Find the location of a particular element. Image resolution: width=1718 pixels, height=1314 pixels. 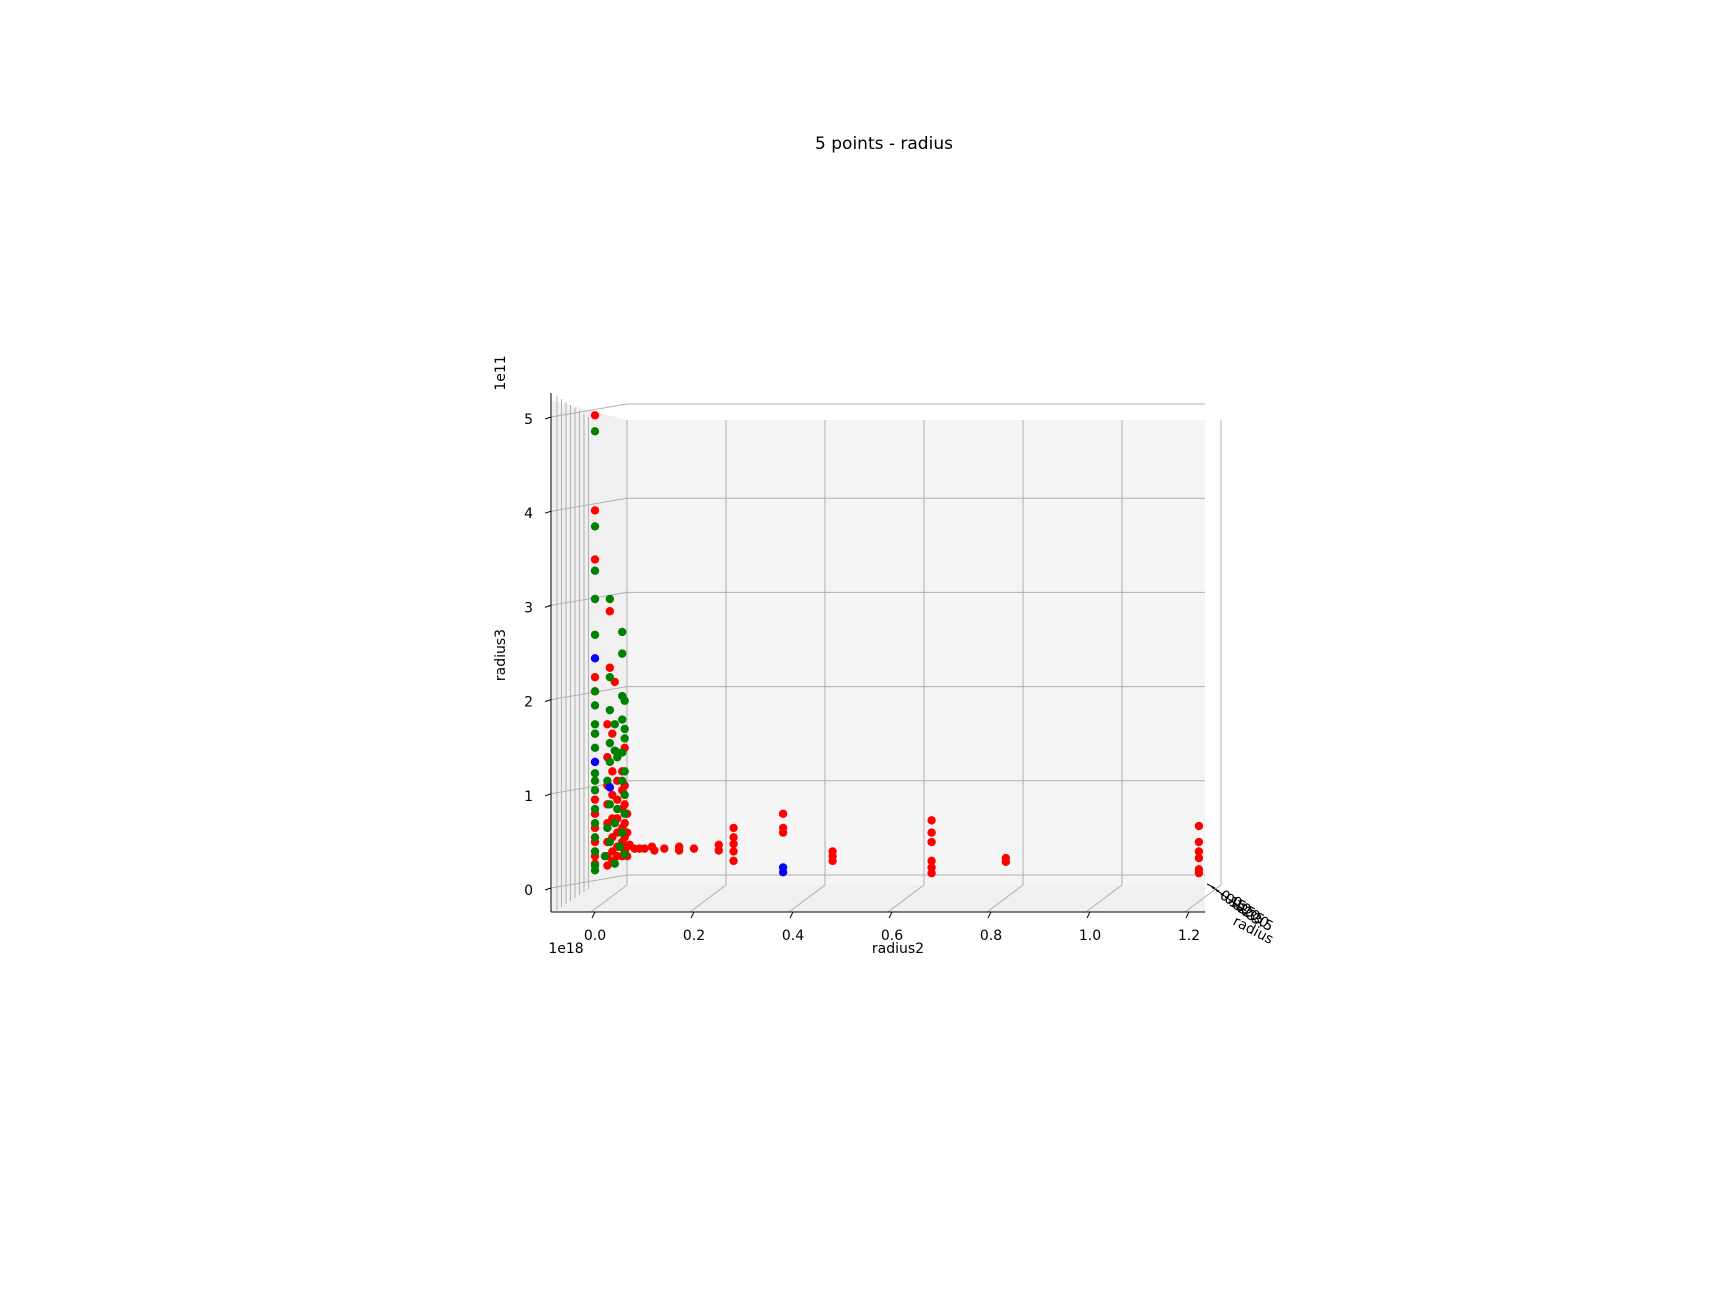

z-axis-ticks: 0 1 2 3 4 5 is located at coordinates (538, 655).